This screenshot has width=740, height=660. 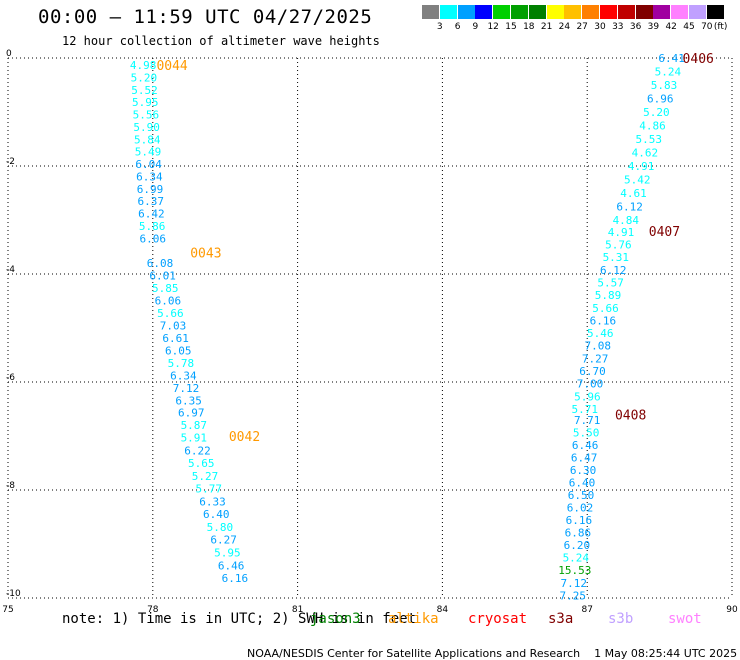 What do you see at coordinates (600, 27) in the screenshot?
I see `legend-tick-label: 30` at bounding box center [600, 27].